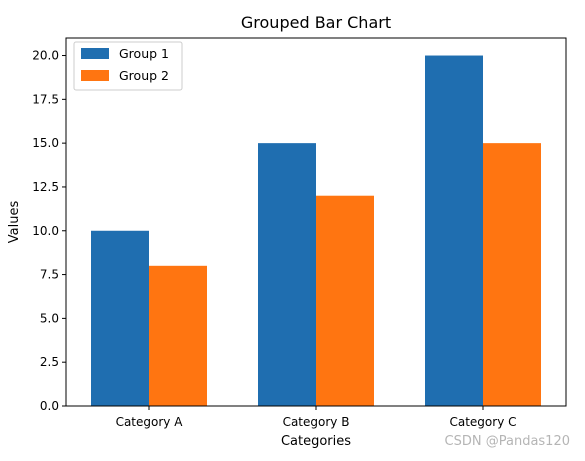  I want to click on y-tick-label: 17.5, so click(45, 99).